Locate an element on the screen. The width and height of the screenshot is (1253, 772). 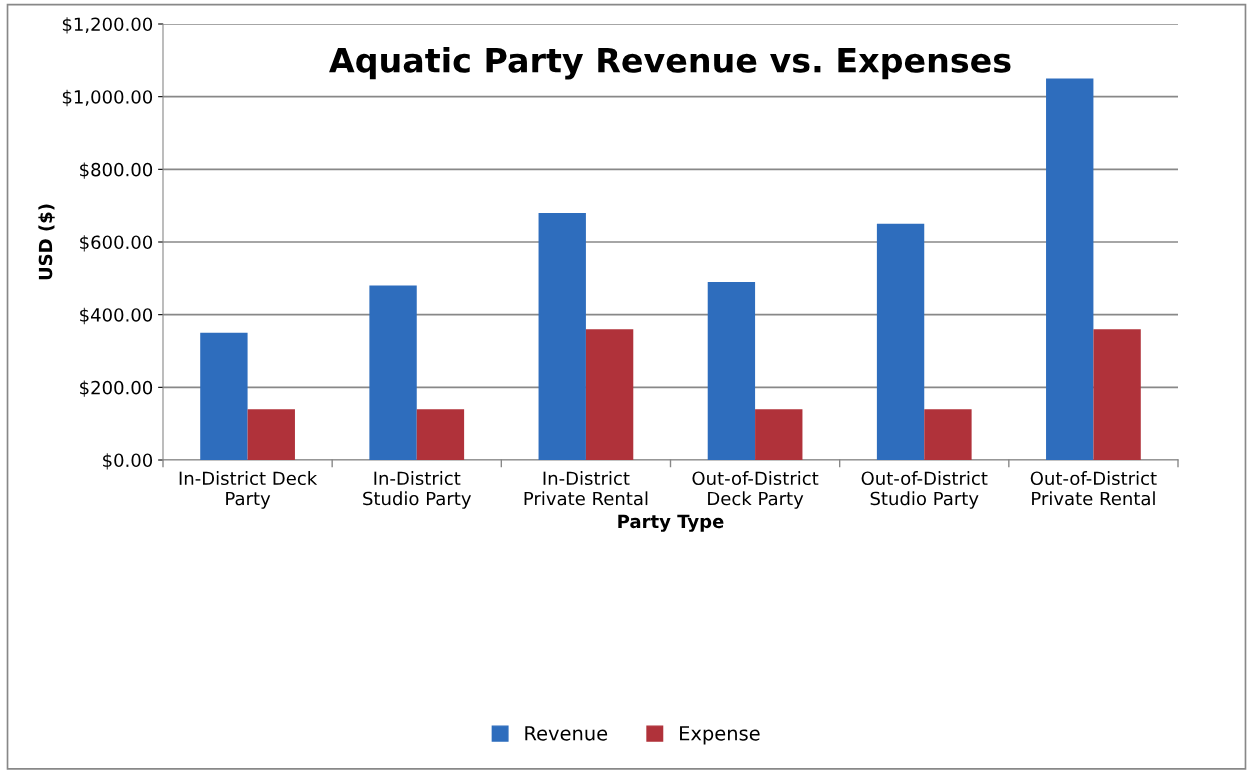
x-tick-label: In-District Private Rental is located at coordinates (586, 488).